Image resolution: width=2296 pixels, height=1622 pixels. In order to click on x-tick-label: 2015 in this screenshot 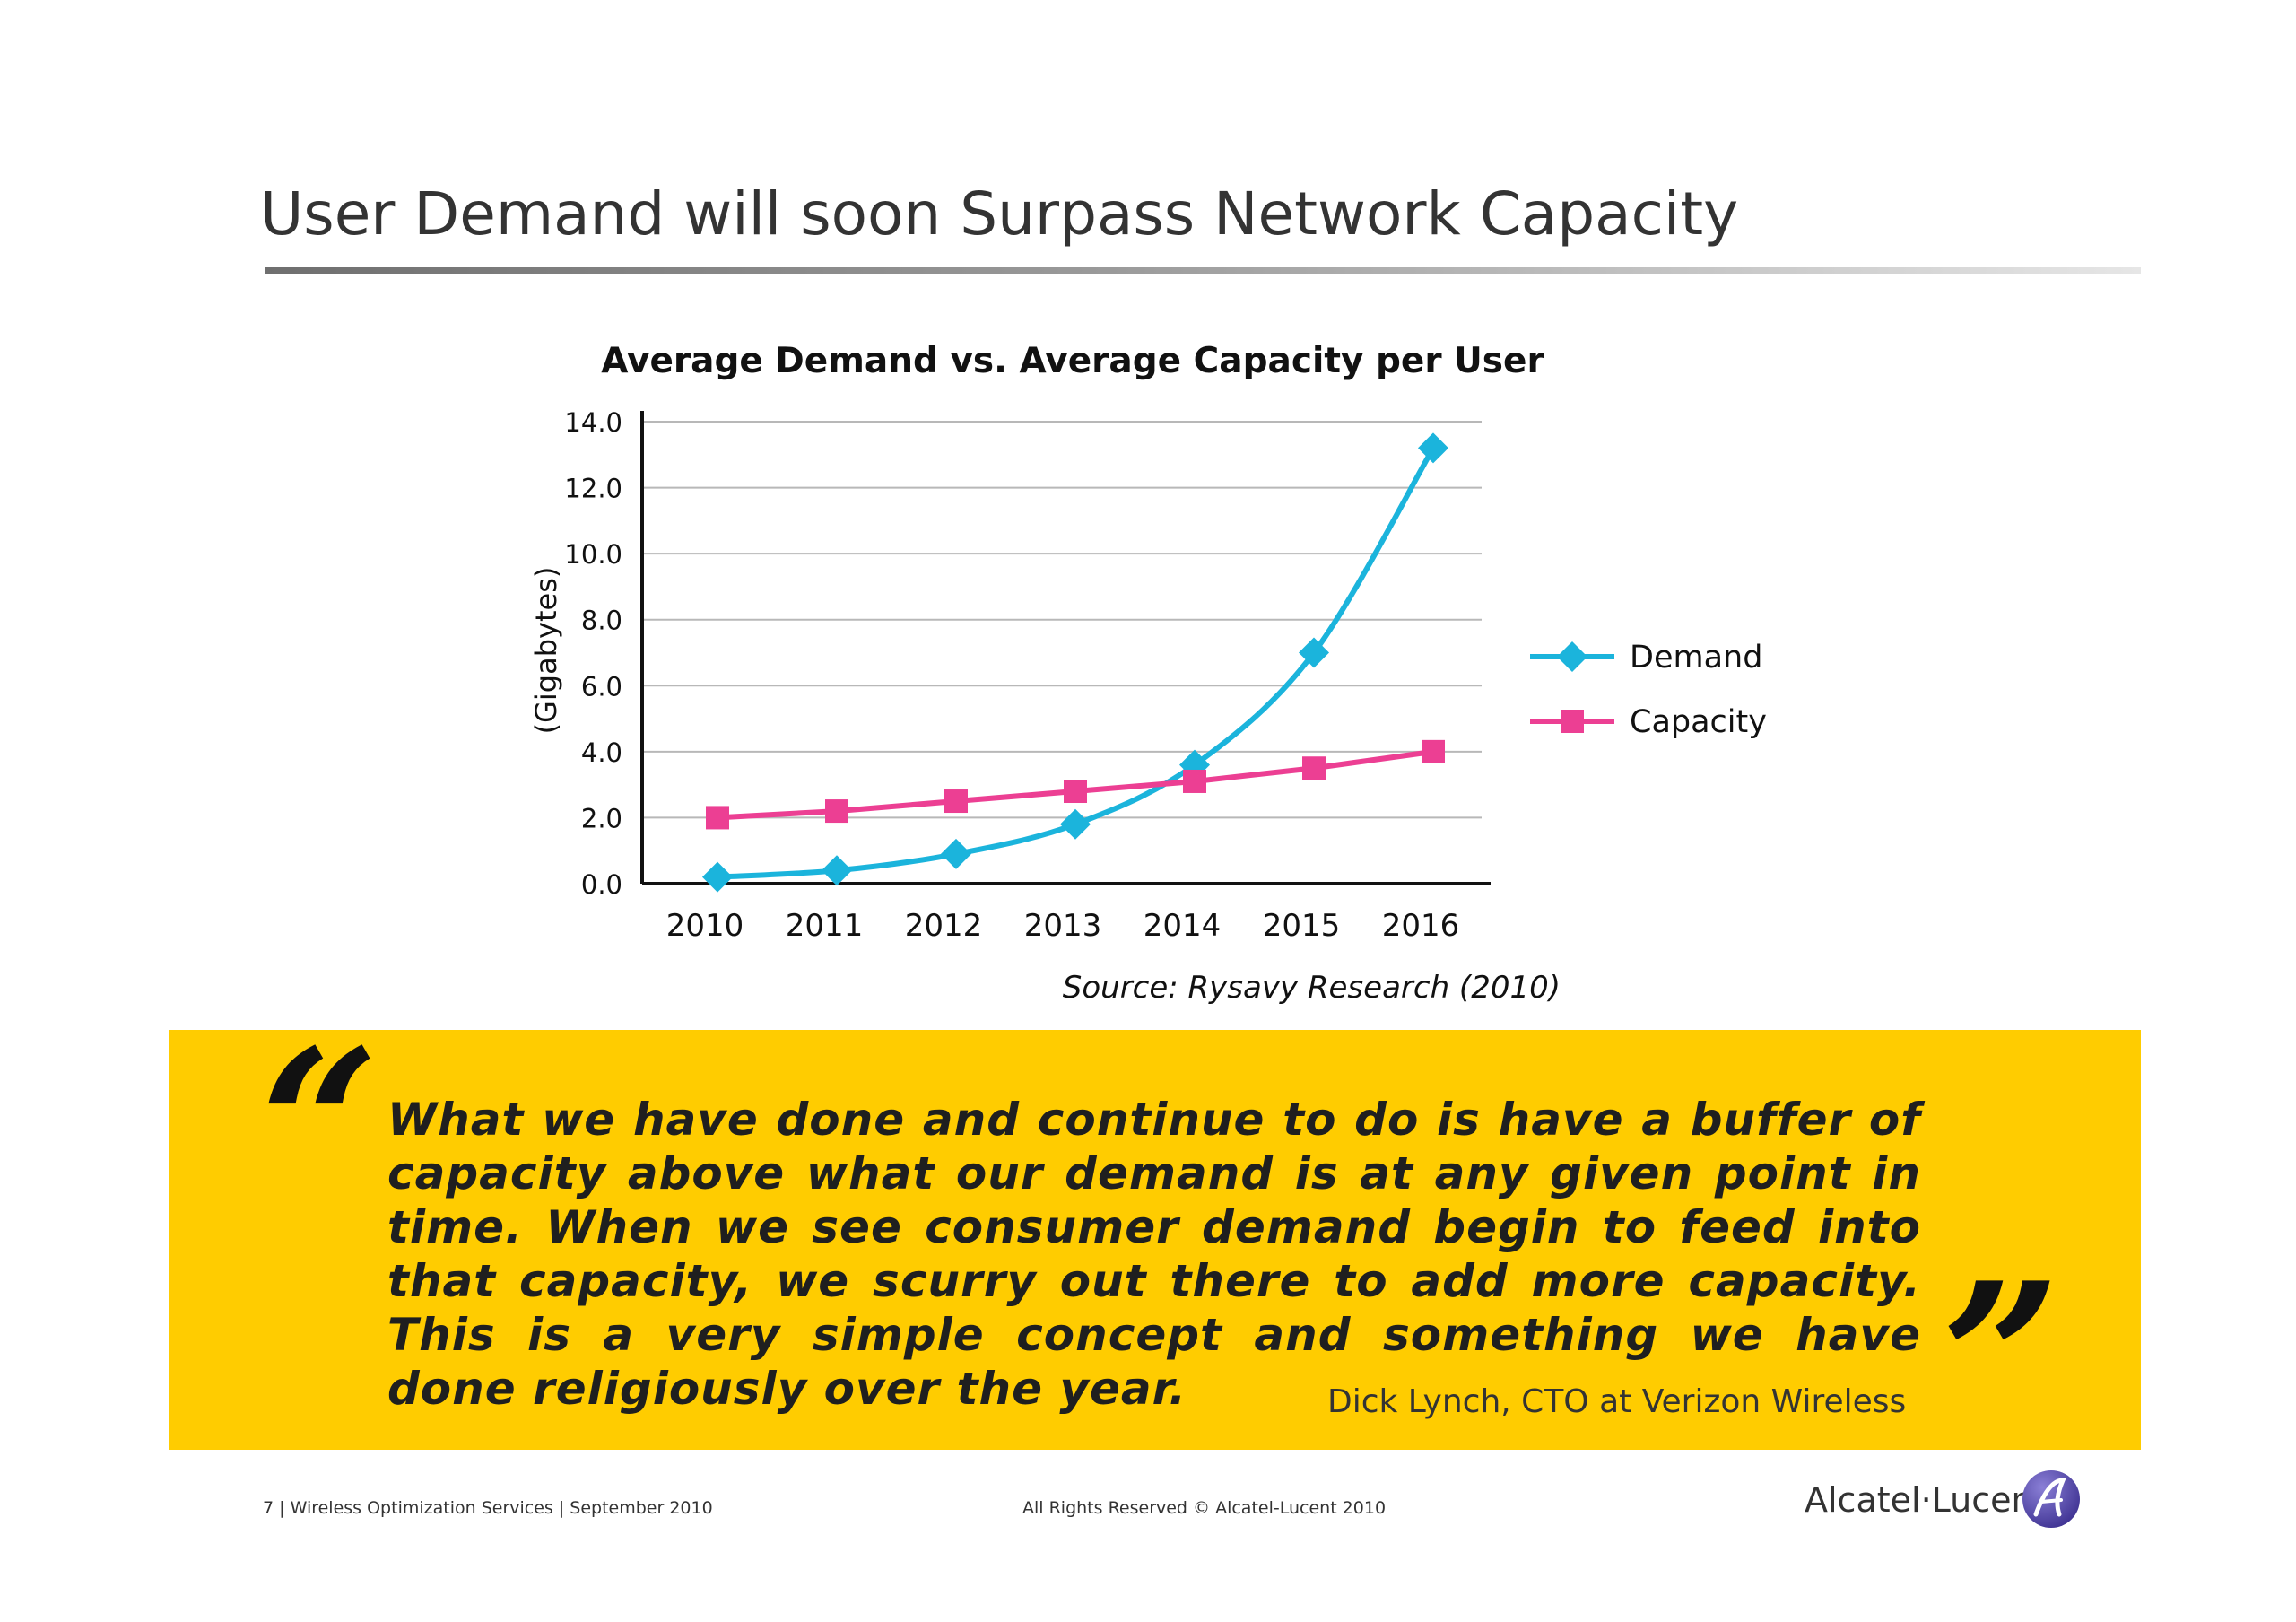, I will do `click(1302, 926)`.